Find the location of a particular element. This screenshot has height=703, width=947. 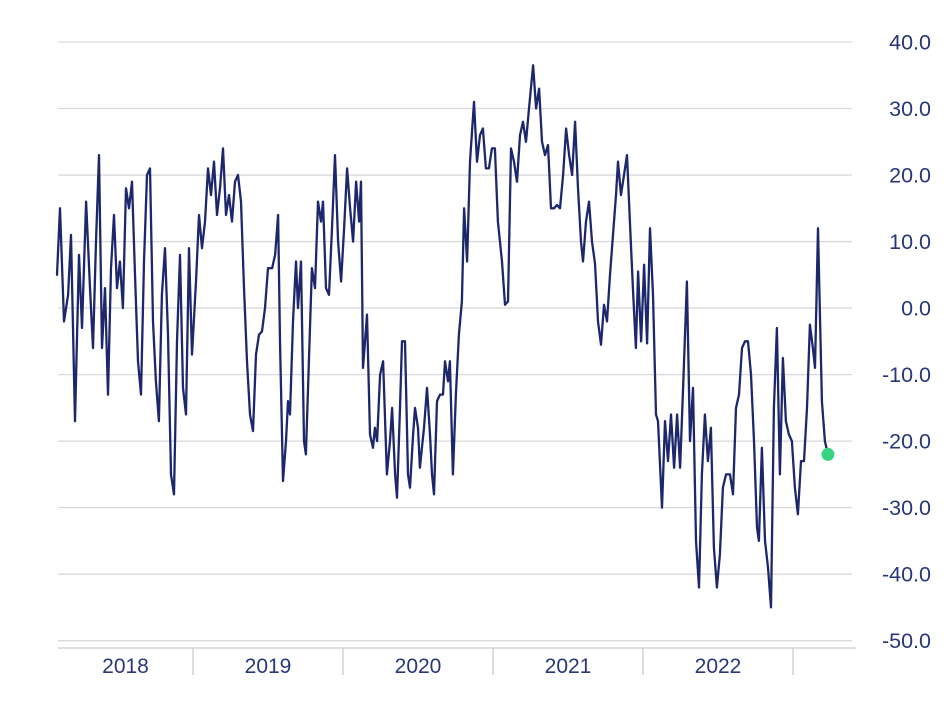

y-tick-label: 30.0 is located at coordinates (910, 109).